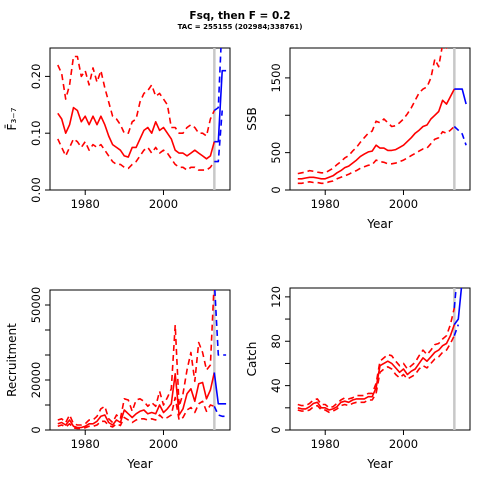 Image resolution: width=480 pixels, height=480 pixels. What do you see at coordinates (276, 153) in the screenshot?
I see `y-tick-label: 500` at bounding box center [276, 153].